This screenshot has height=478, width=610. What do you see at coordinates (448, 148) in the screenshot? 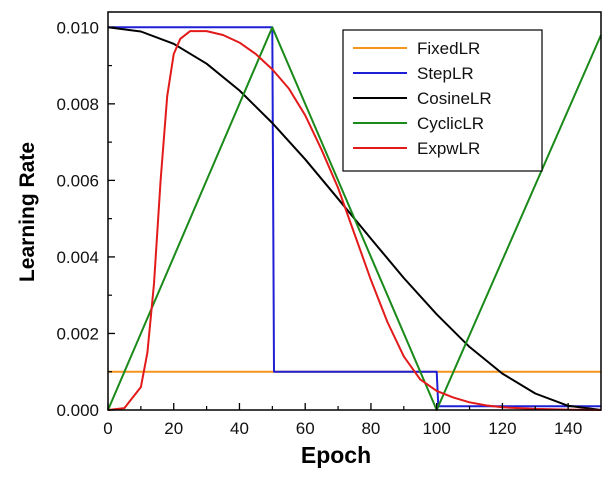
I see `legend-label-expwlr: ExpwLR` at bounding box center [448, 148].